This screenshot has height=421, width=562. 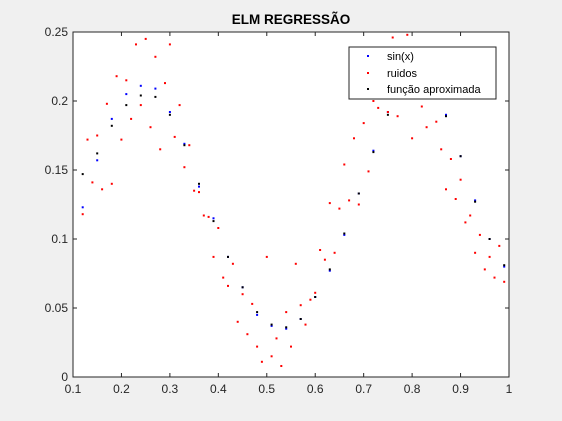 I want to click on x-tick-label: 0.6, so click(x=315, y=389).